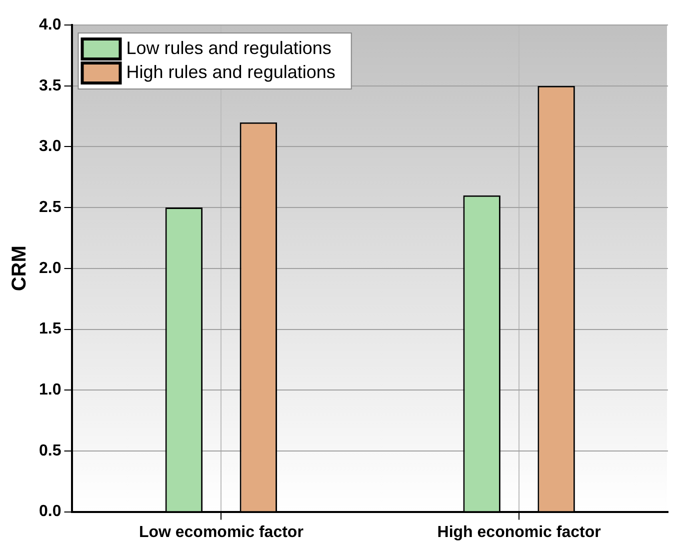  What do you see at coordinates (50, 268) in the screenshot?
I see `y-tick-label: 2.0` at bounding box center [50, 268].